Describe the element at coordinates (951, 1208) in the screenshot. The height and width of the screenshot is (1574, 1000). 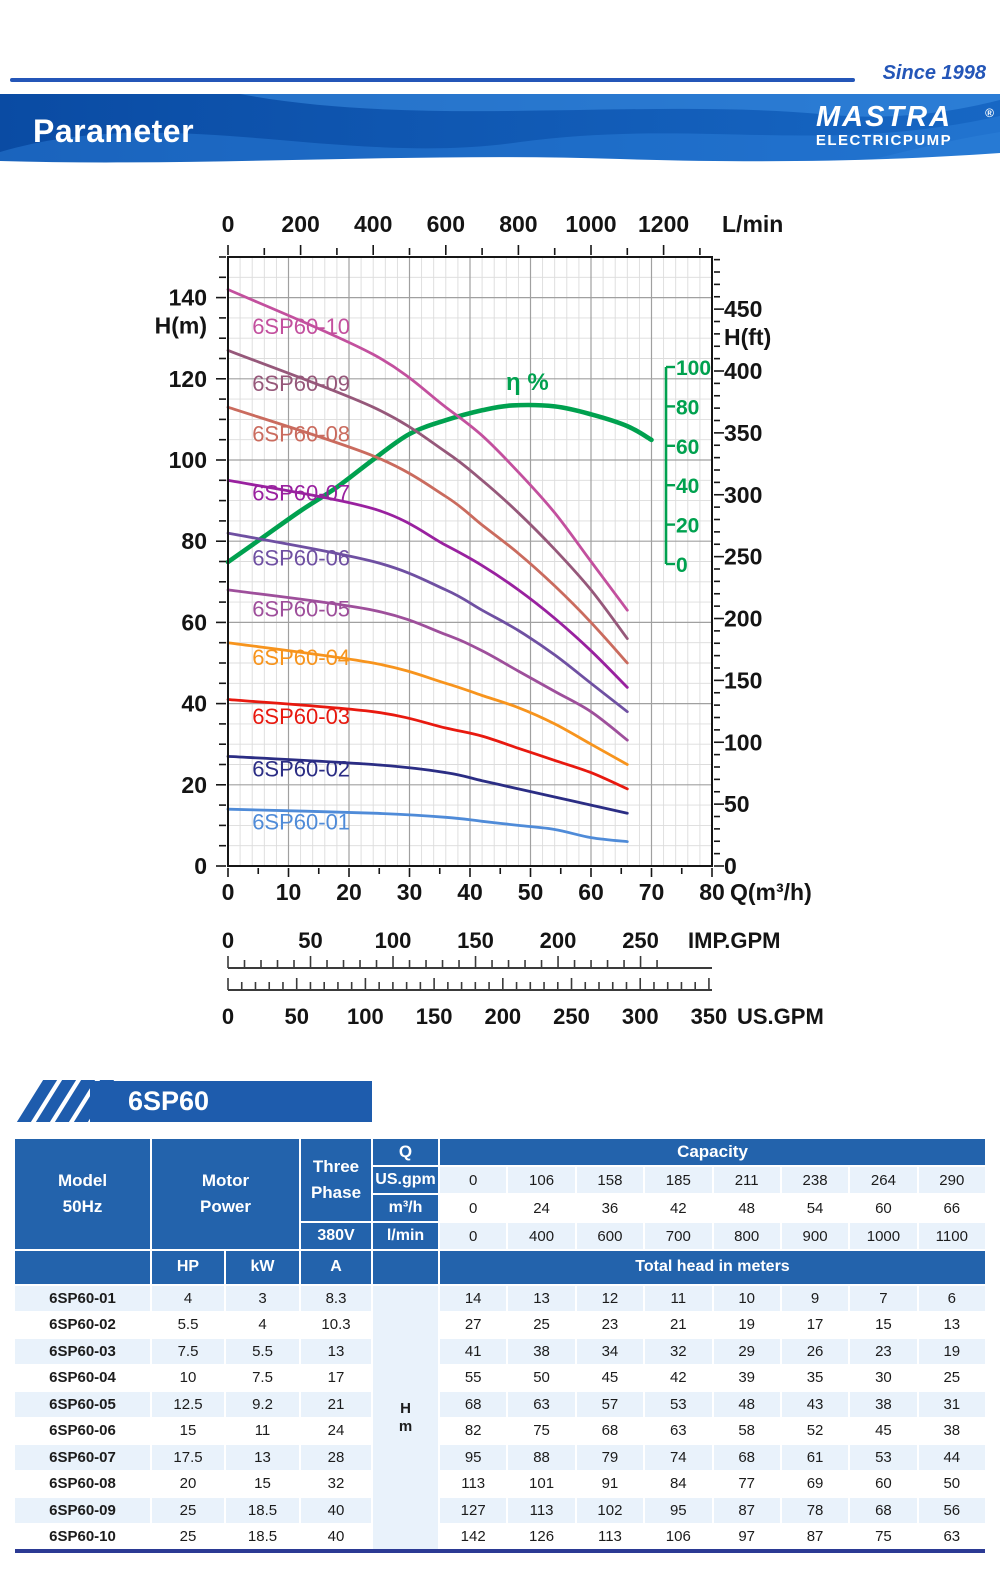
I see `capacity-m3h-value: 66` at that location.